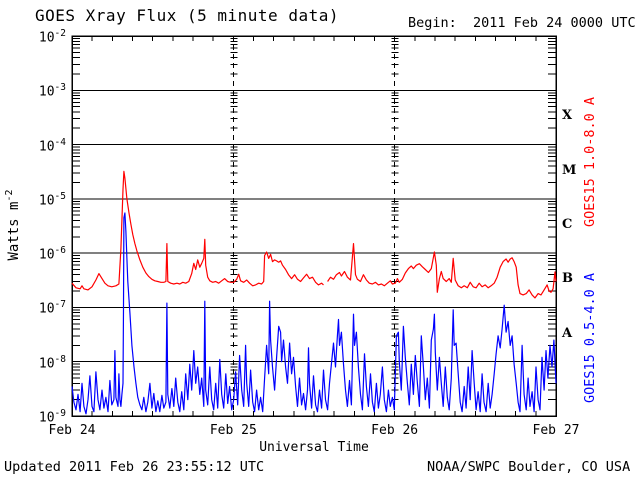 Image resolution: width=640 pixels, height=480 pixels. Describe the element at coordinates (567, 279) in the screenshot. I see `flare-class-letter: B` at that location.